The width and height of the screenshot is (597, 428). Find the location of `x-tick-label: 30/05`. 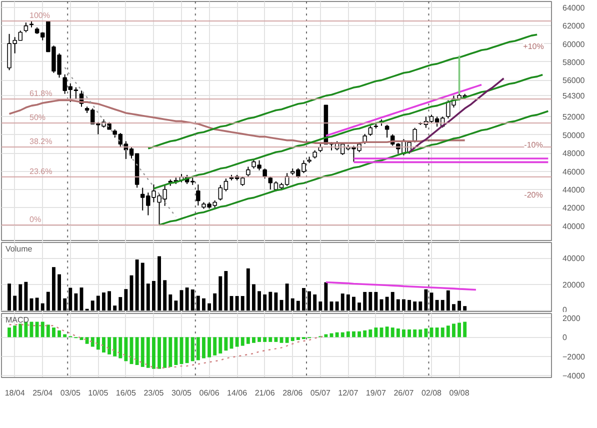

x-tick-label: 30/05 is located at coordinates (181, 393).